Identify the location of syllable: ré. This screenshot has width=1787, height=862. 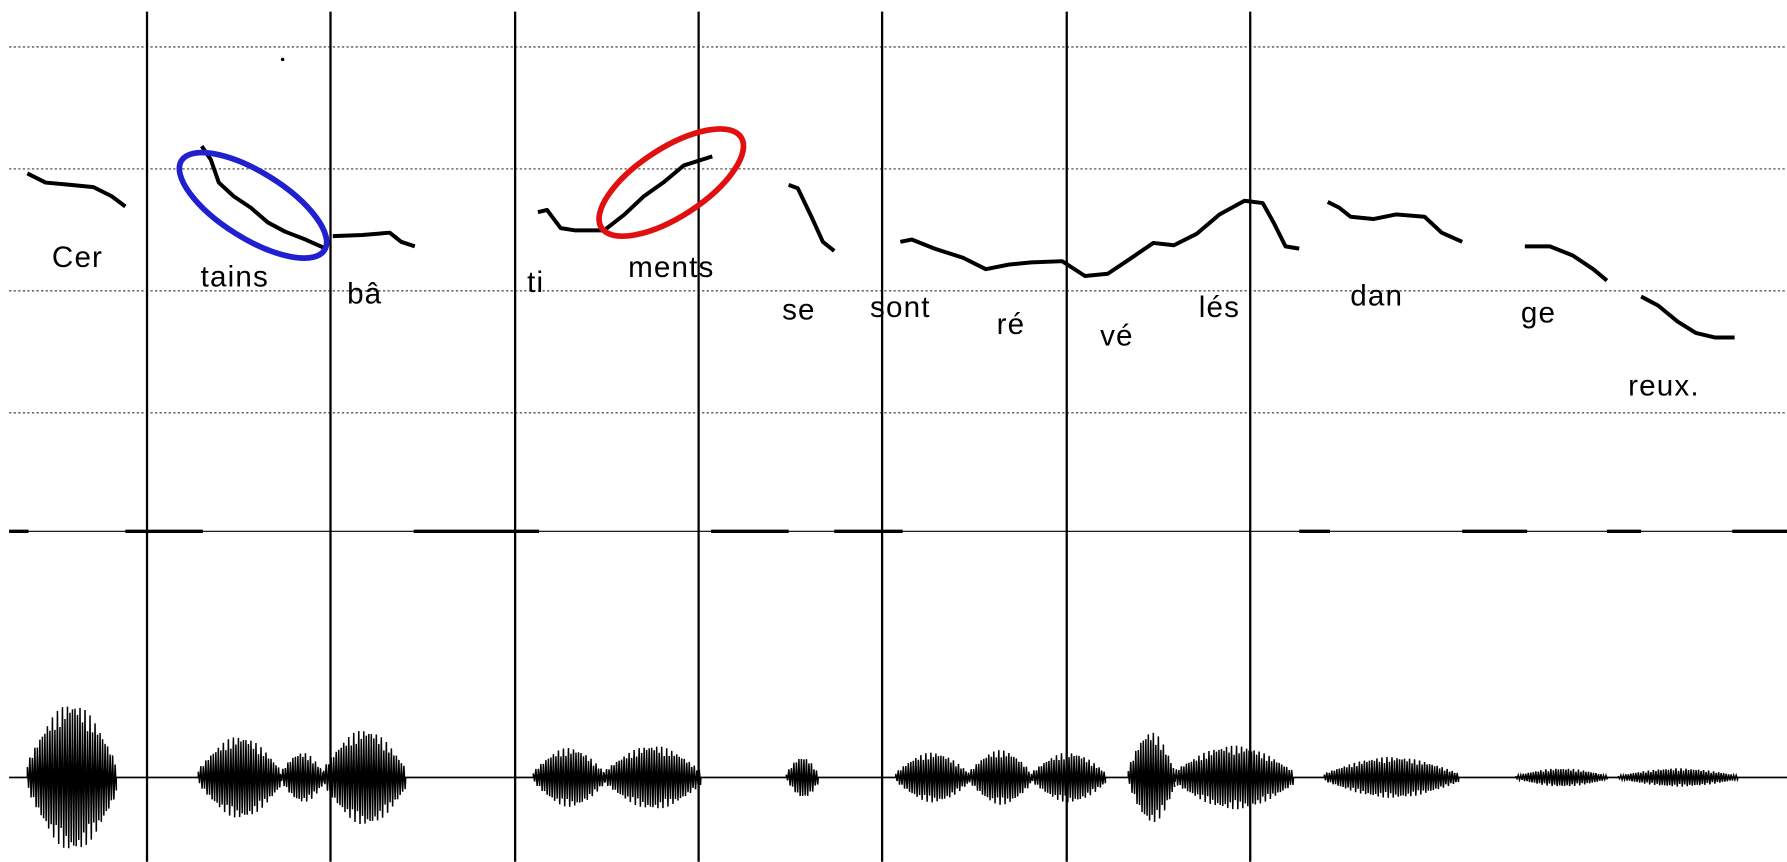
(1011, 324).